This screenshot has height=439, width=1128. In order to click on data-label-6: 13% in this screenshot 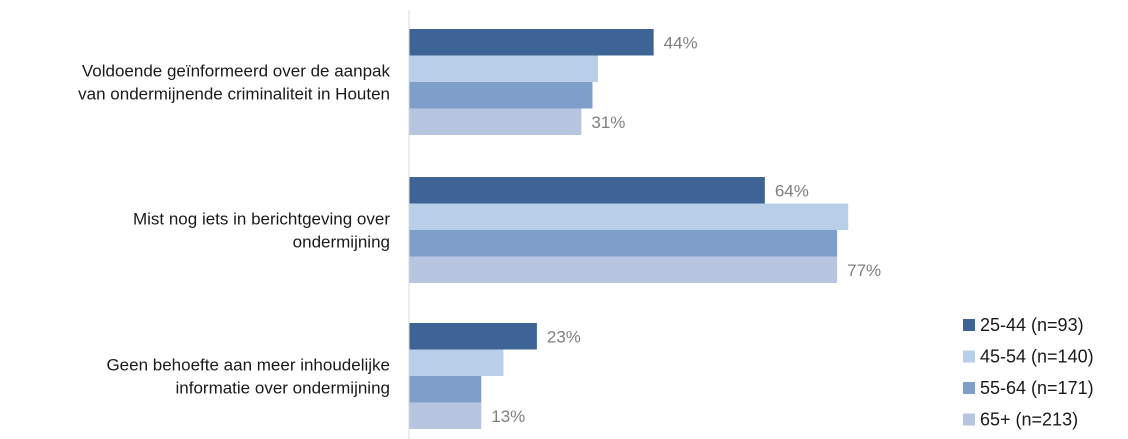, I will do `click(508, 416)`.